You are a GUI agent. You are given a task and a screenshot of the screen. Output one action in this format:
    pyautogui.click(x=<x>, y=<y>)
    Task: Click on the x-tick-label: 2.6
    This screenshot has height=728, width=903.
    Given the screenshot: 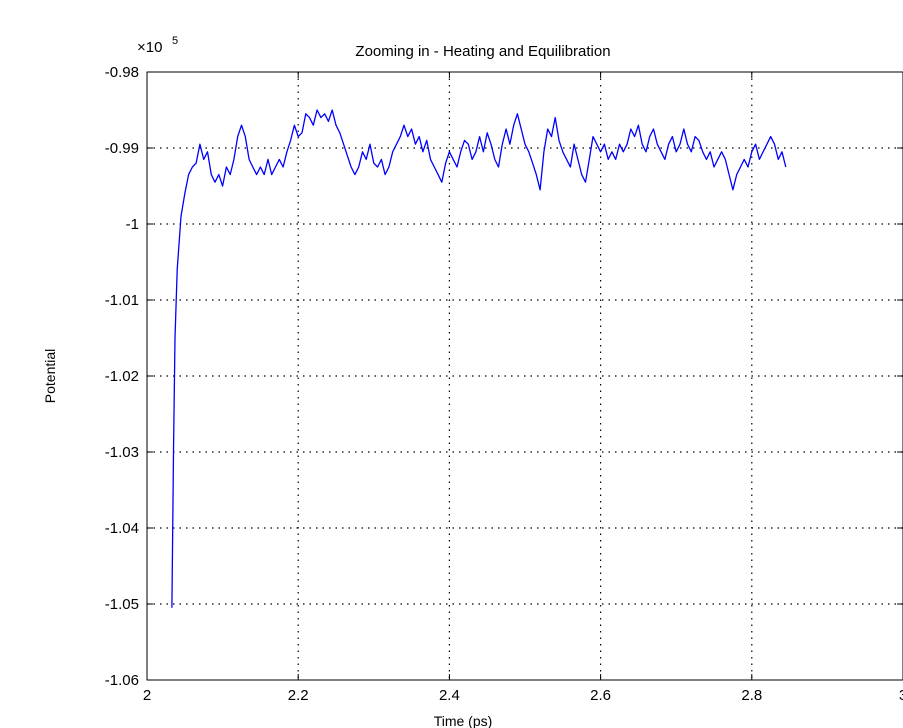 What is the action you would take?
    pyautogui.click(x=600, y=695)
    